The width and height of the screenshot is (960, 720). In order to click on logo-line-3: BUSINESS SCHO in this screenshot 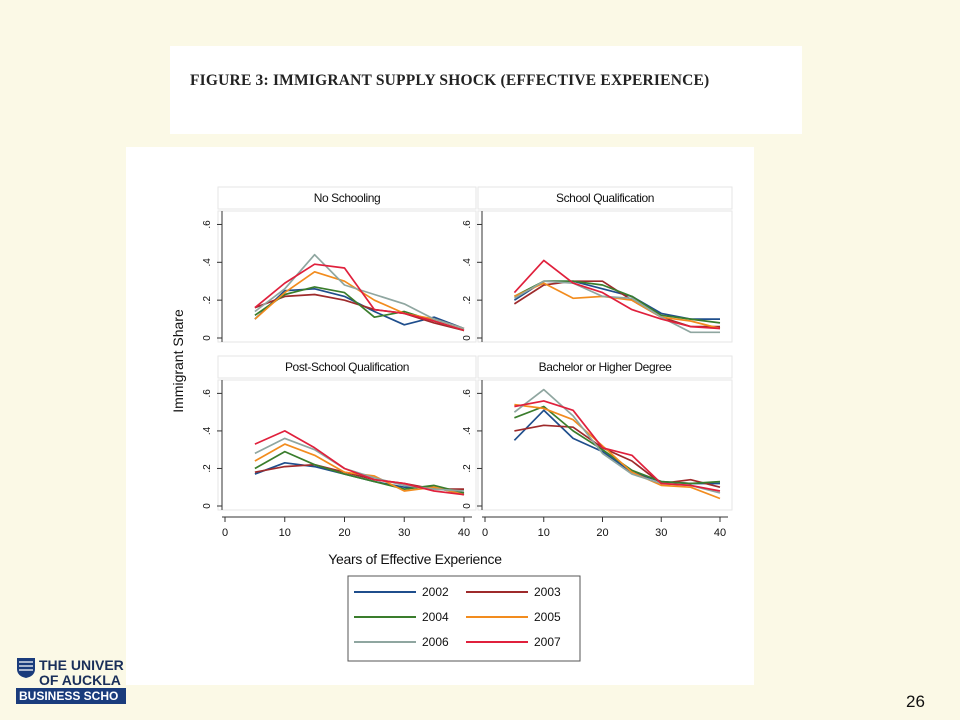, I will do `click(69, 696)`.